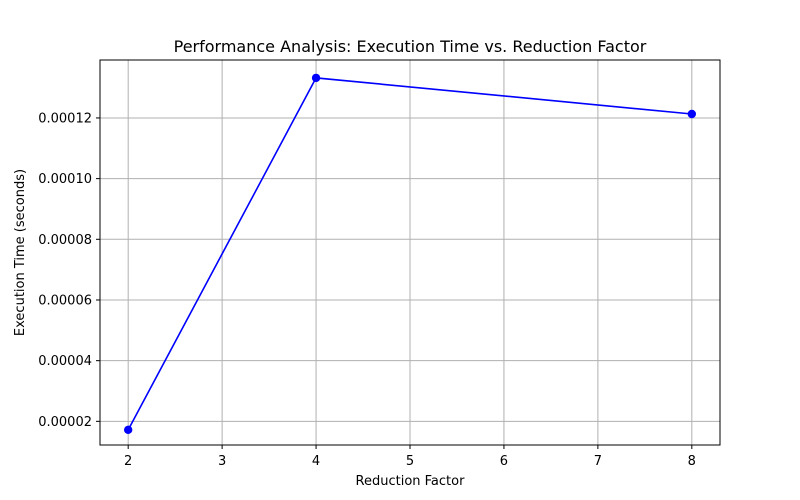  I want to click on x-axis-label: Reduction Factor, so click(411, 481).